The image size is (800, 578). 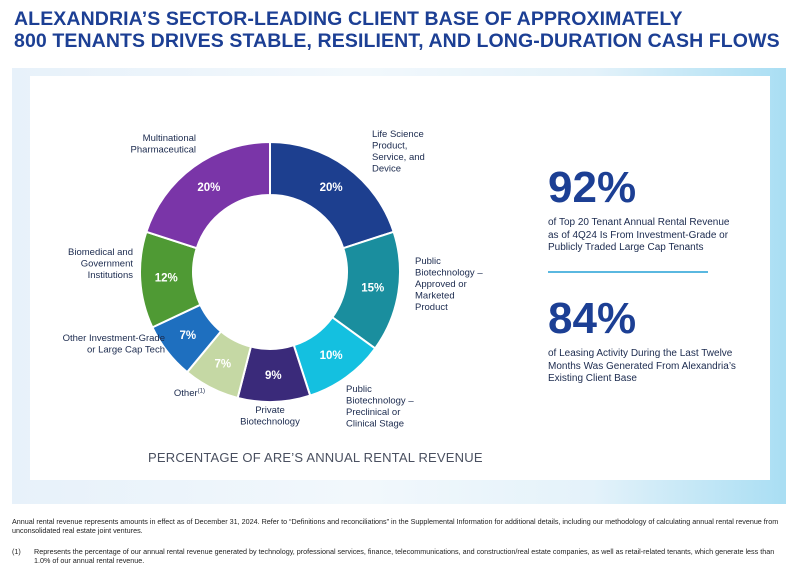 What do you see at coordinates (16, 551) in the screenshot?
I see `footnote-1-mark: (1)` at bounding box center [16, 551].